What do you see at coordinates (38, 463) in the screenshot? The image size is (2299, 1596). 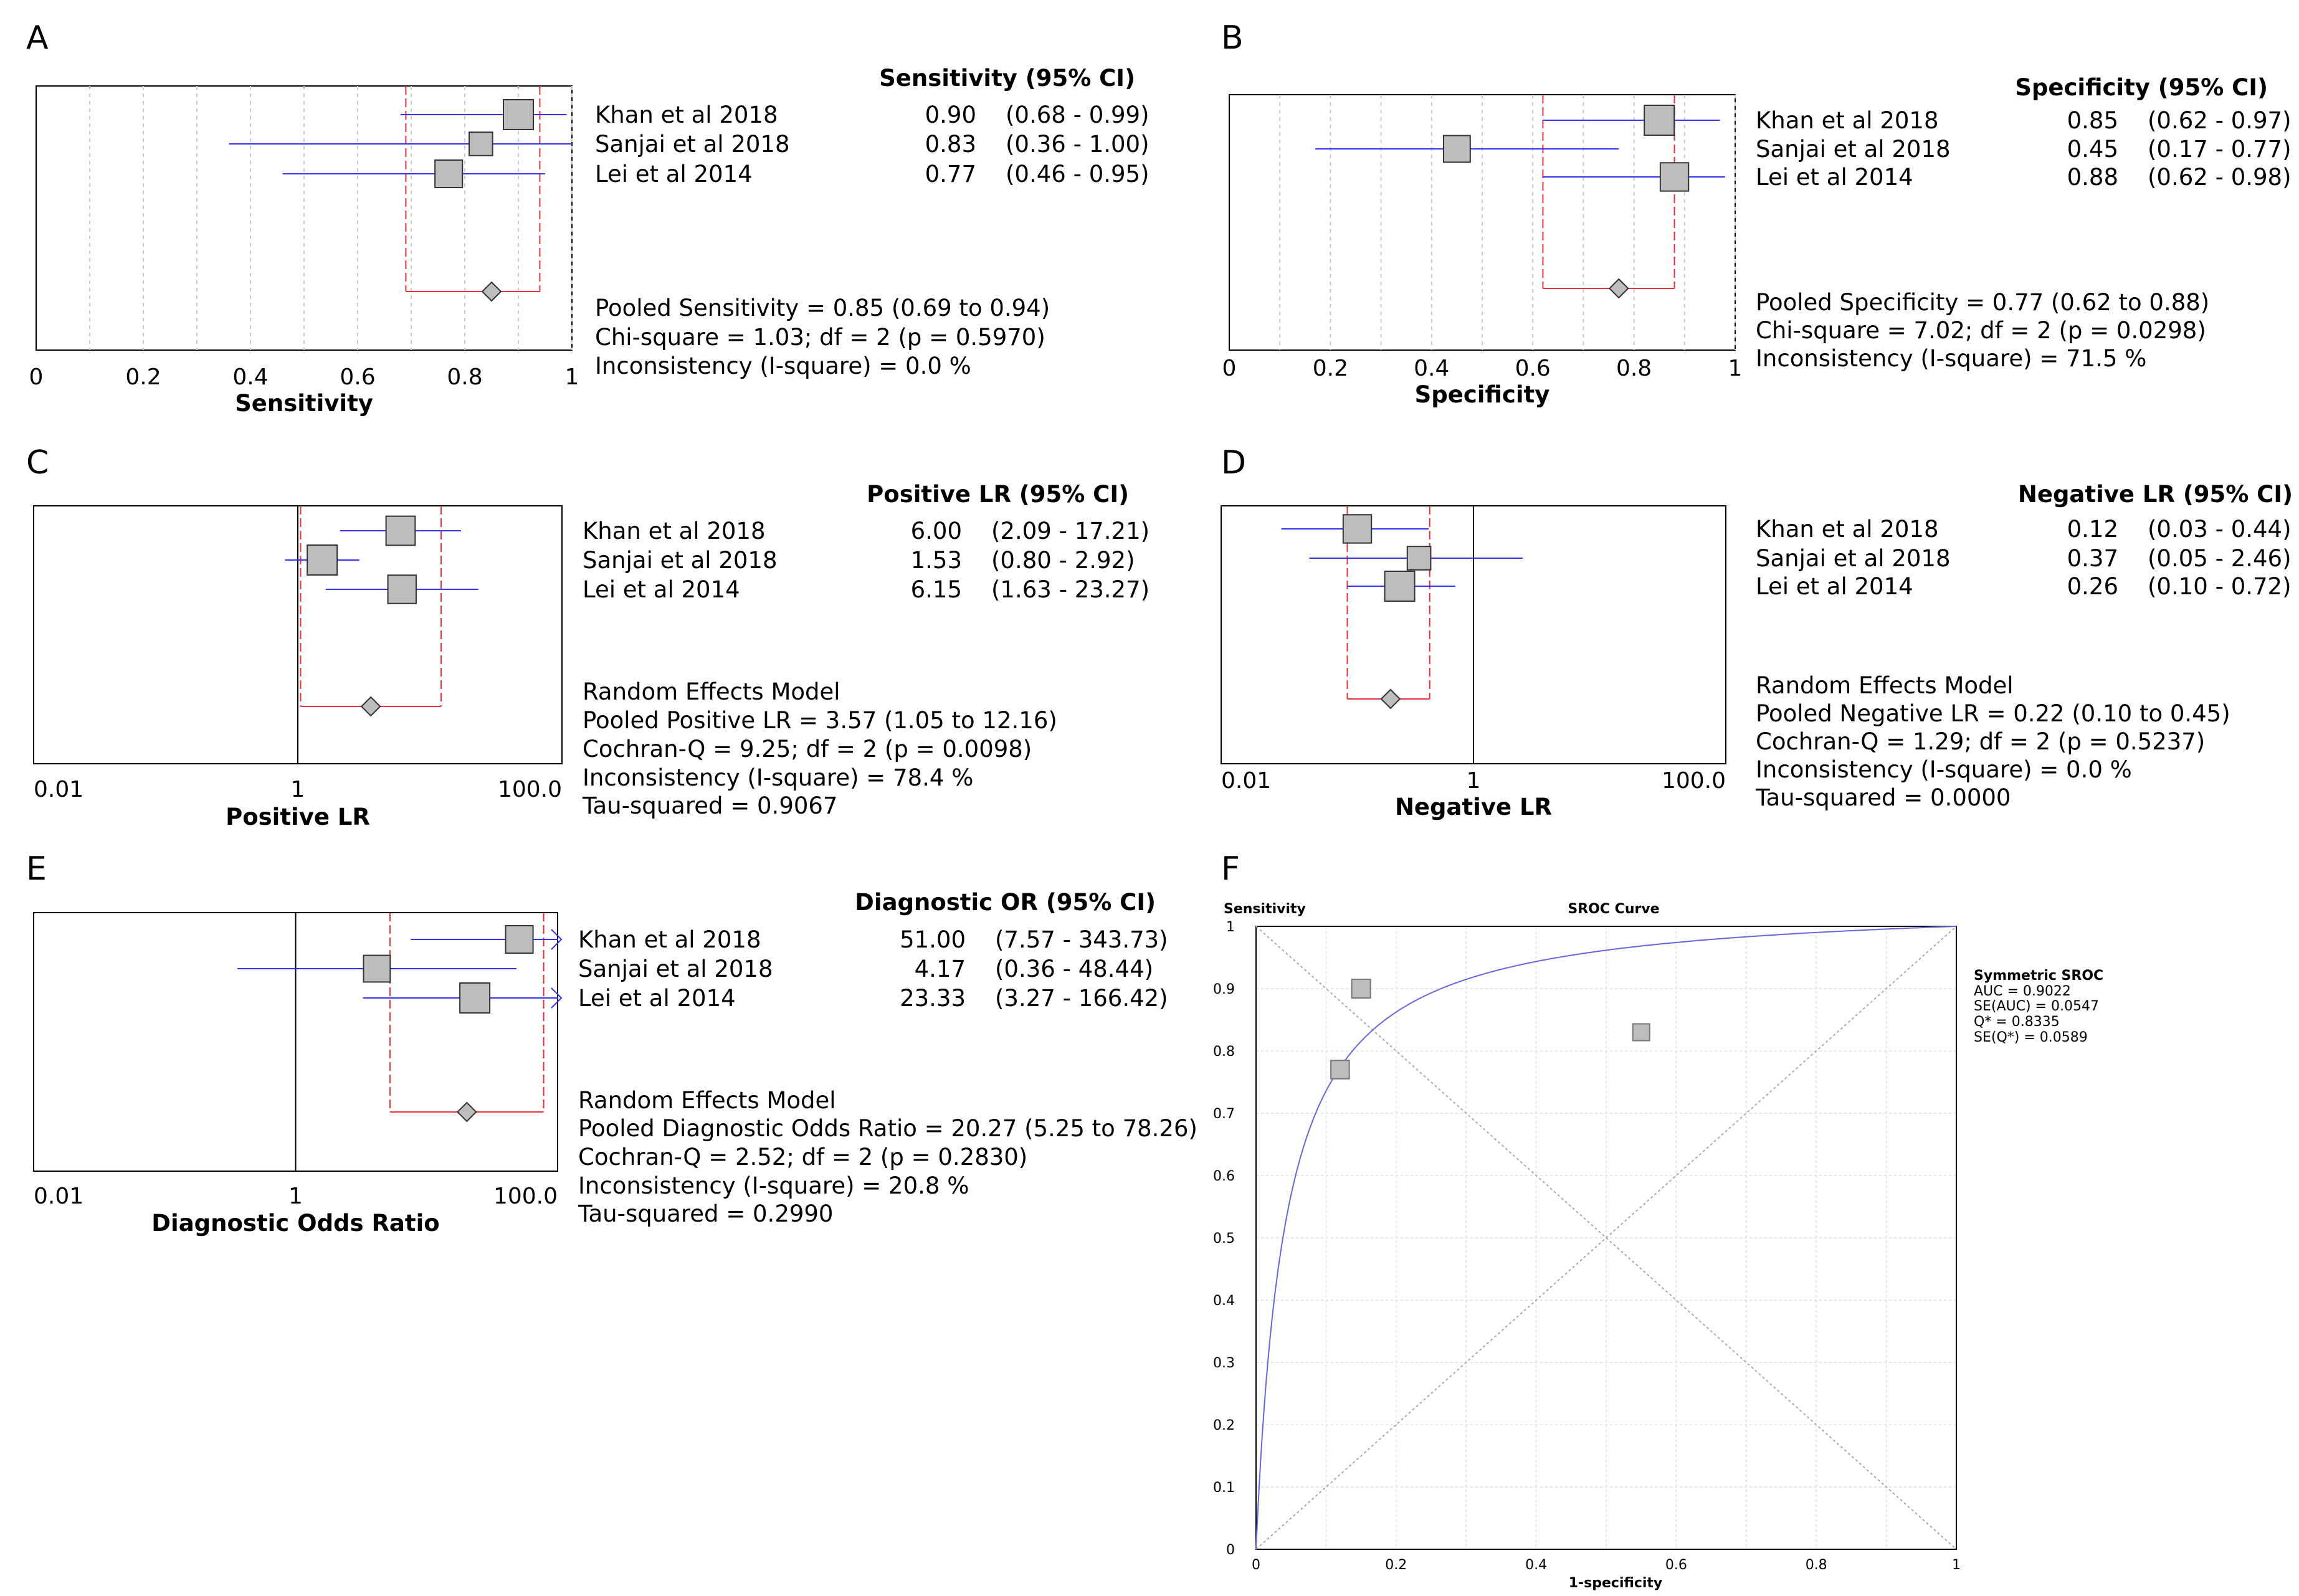 I see `panel-letter: C` at bounding box center [38, 463].